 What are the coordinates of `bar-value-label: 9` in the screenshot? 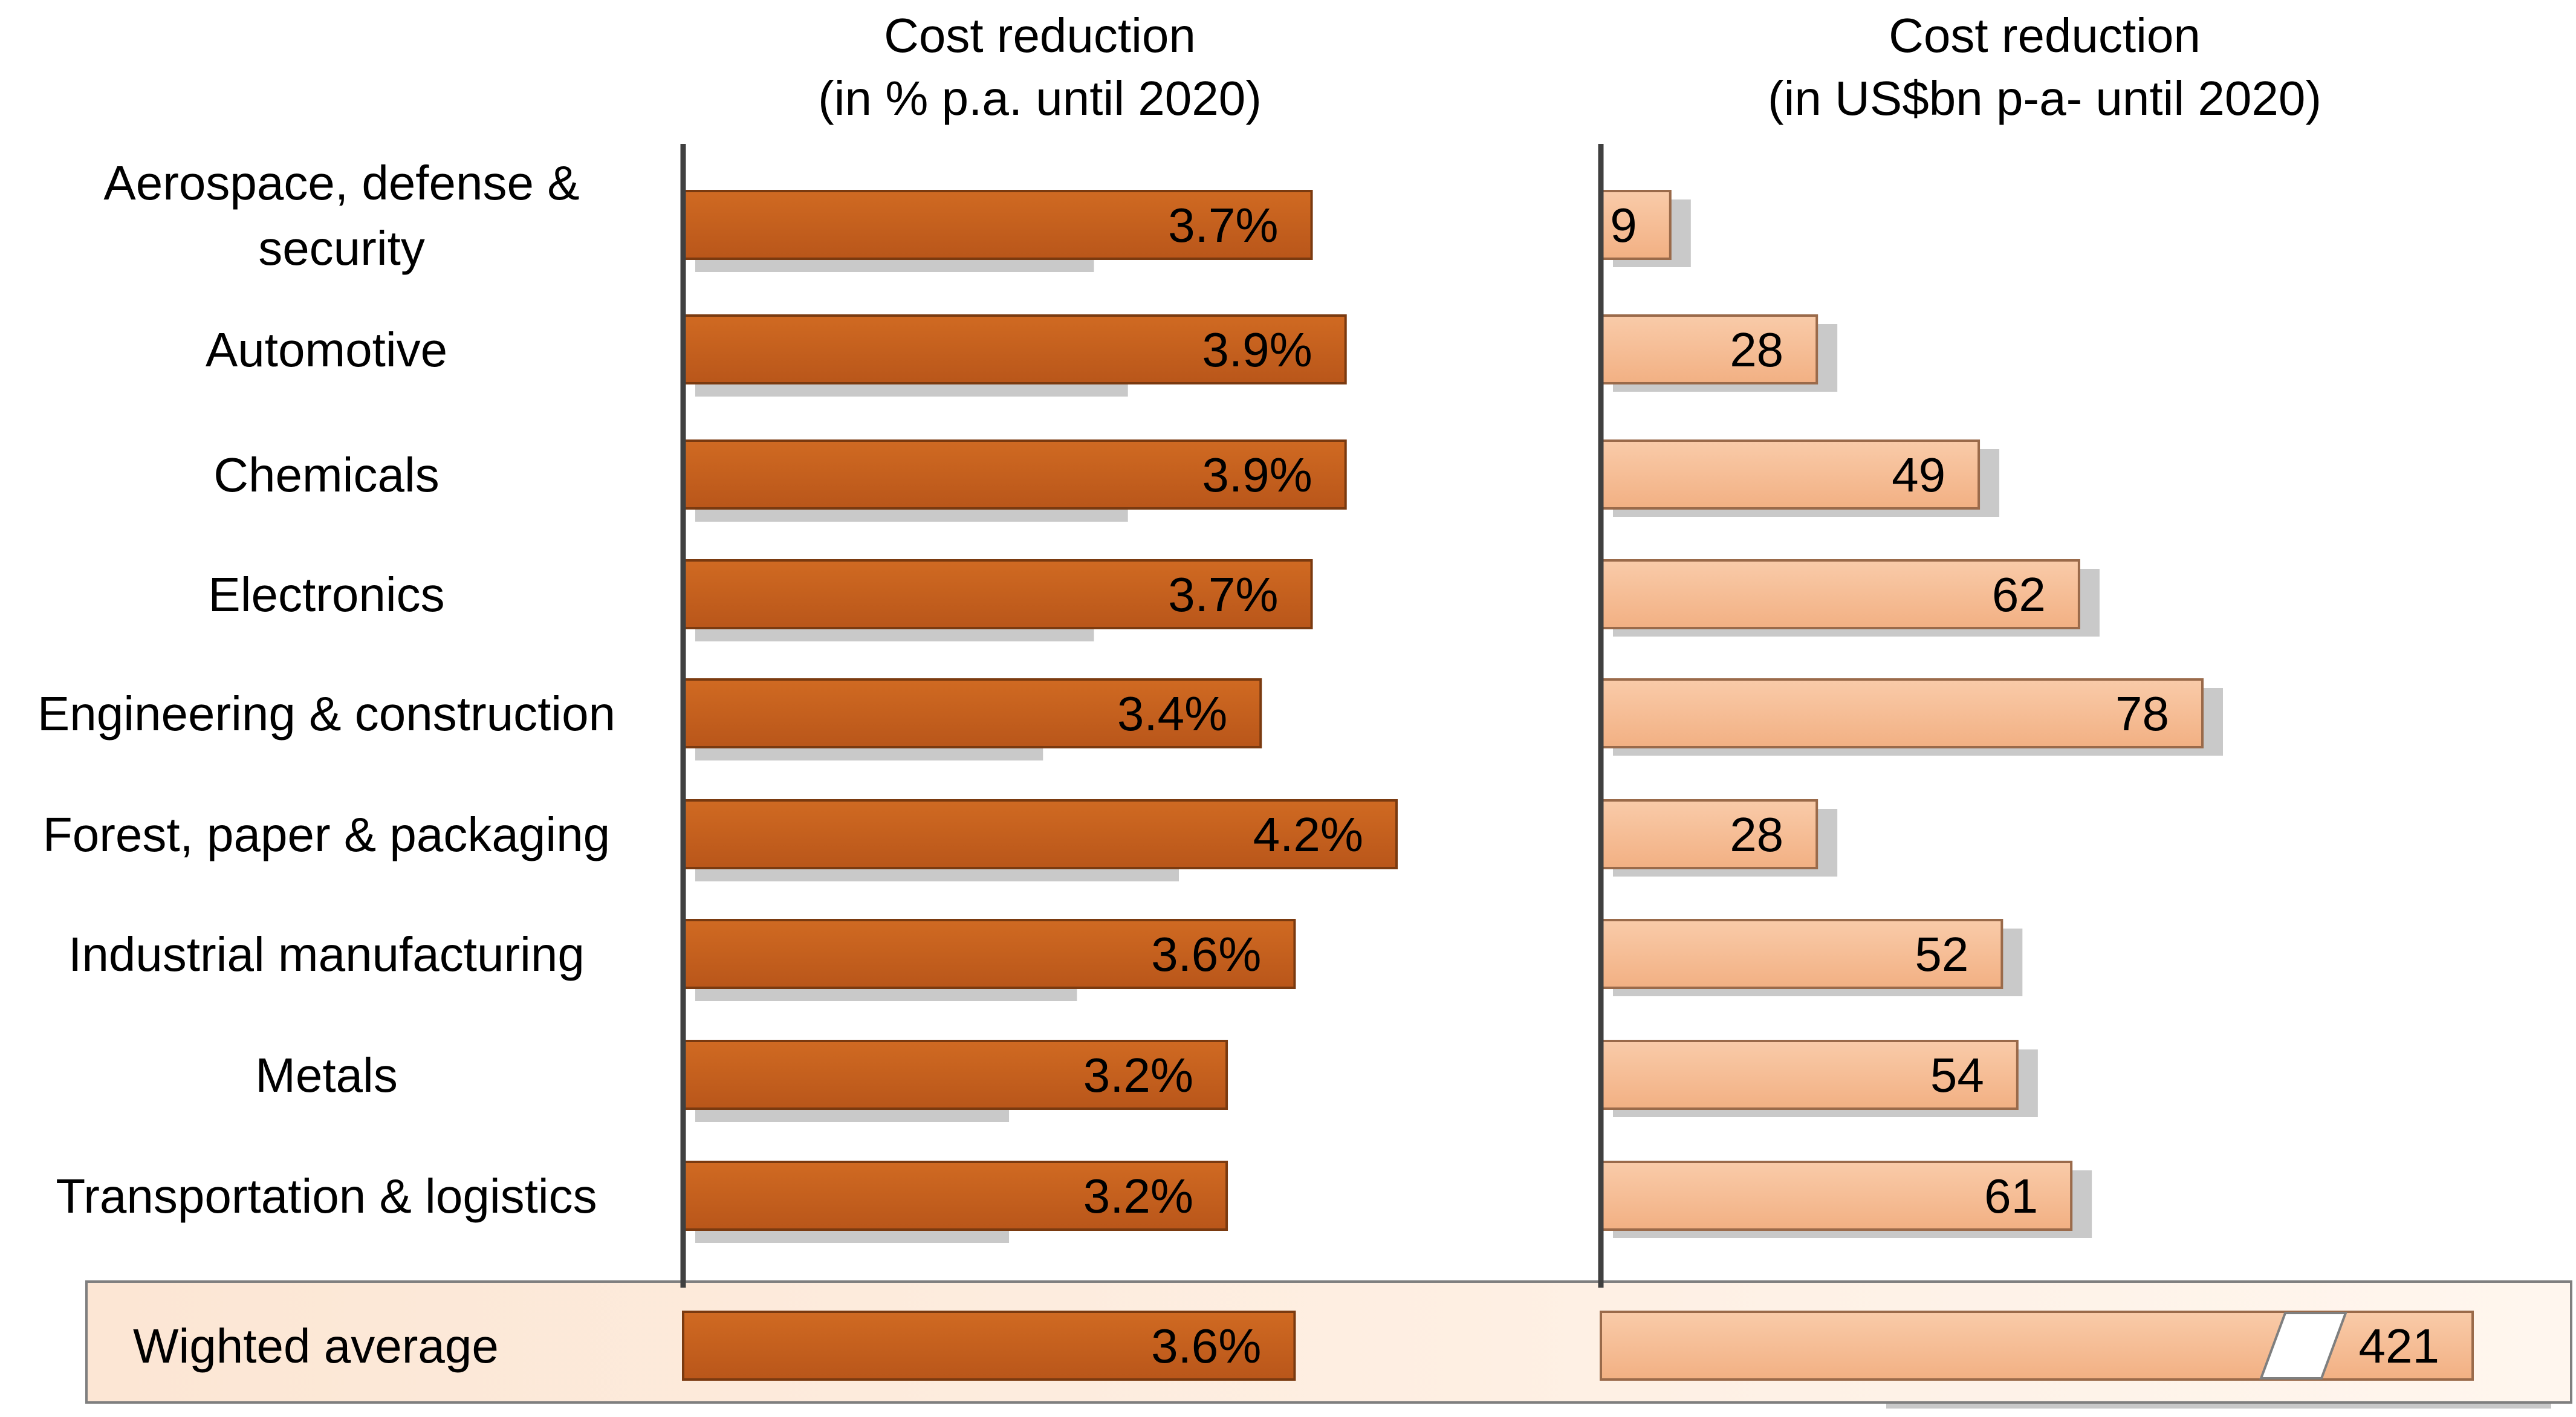 It's located at (1624, 225).